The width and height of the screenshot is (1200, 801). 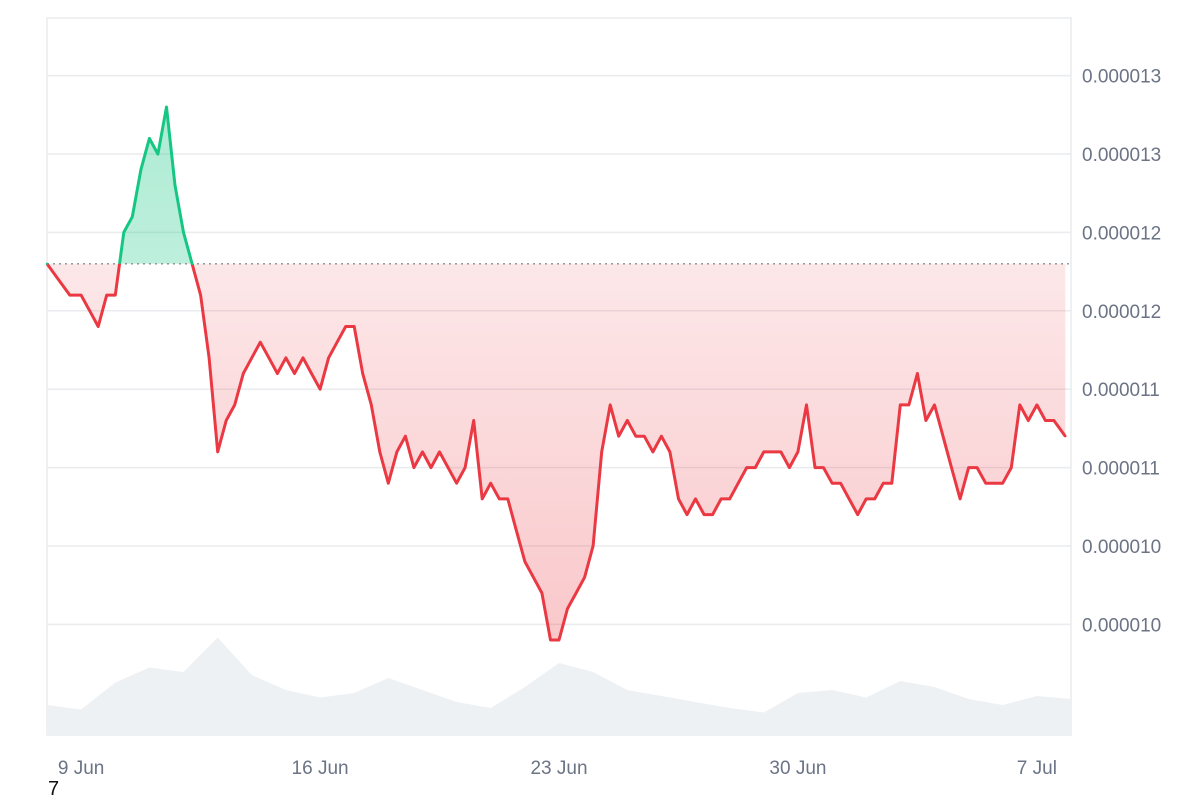 What do you see at coordinates (1121, 469) in the screenshot?
I see `y-tick-label: 0.000011` at bounding box center [1121, 469].